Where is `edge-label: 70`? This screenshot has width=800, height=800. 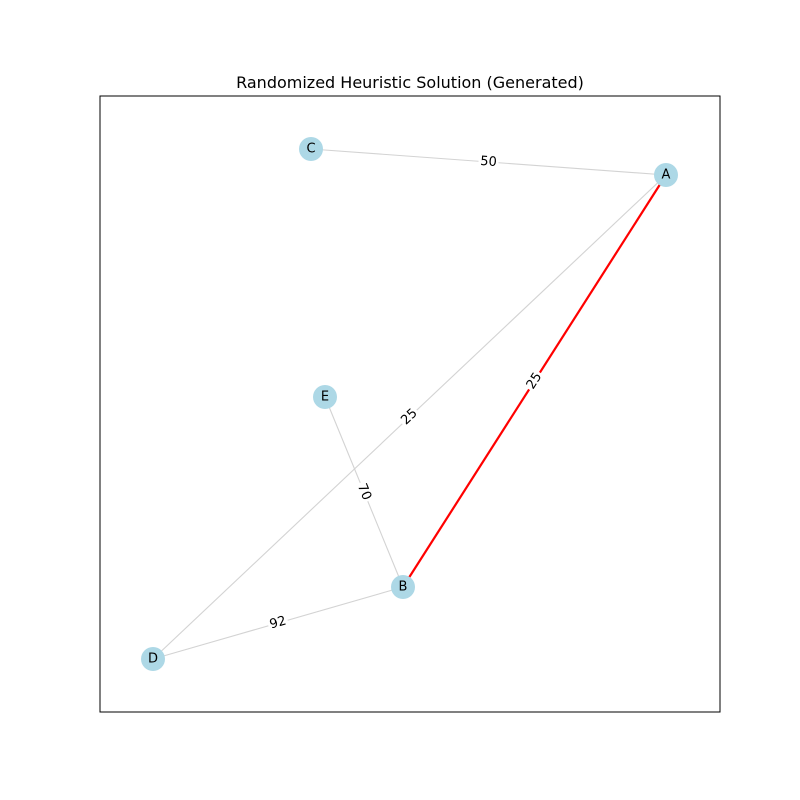 edge-label: 70 is located at coordinates (364, 492).